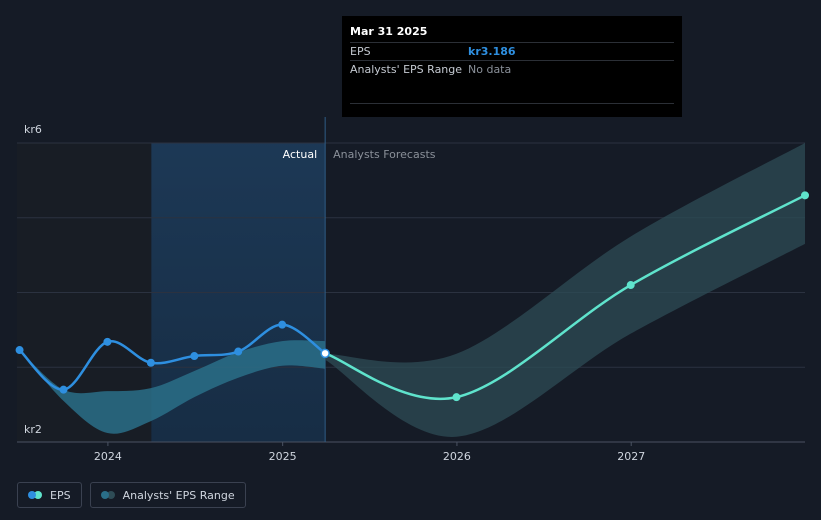 The width and height of the screenshot is (821, 520). Describe the element at coordinates (33, 429) in the screenshot. I see `y-tick-label-1: kr2` at that location.